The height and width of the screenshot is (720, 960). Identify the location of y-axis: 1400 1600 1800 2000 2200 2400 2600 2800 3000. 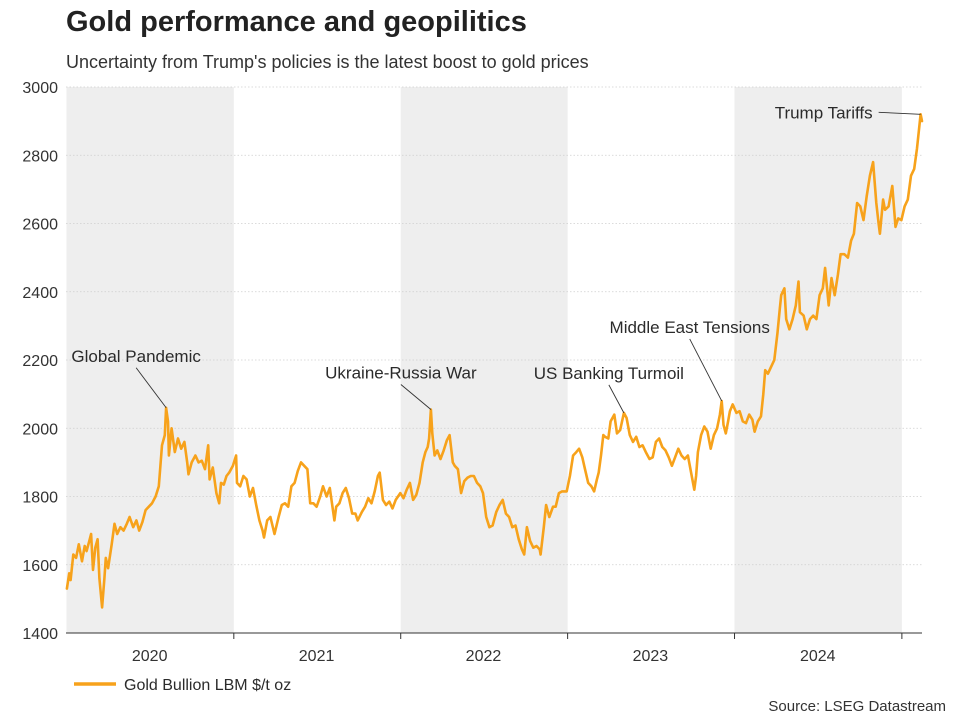
(40, 361).